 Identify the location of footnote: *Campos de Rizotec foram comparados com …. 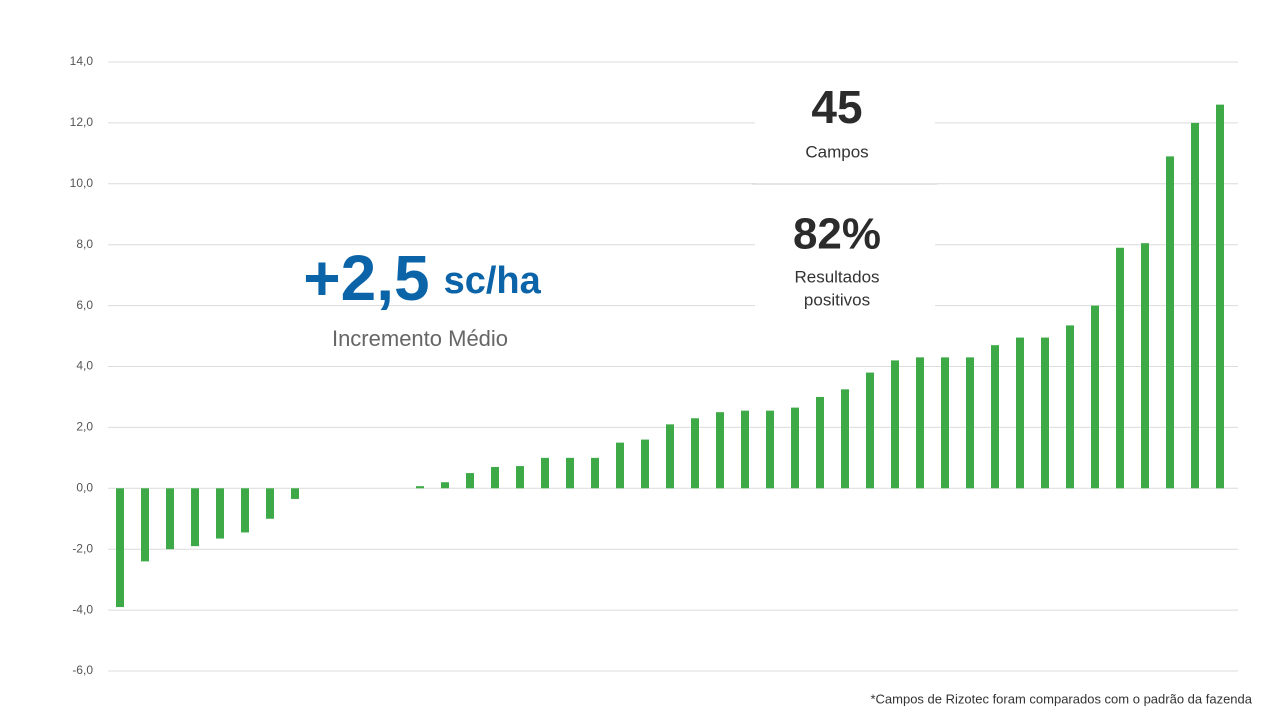
(1061, 698).